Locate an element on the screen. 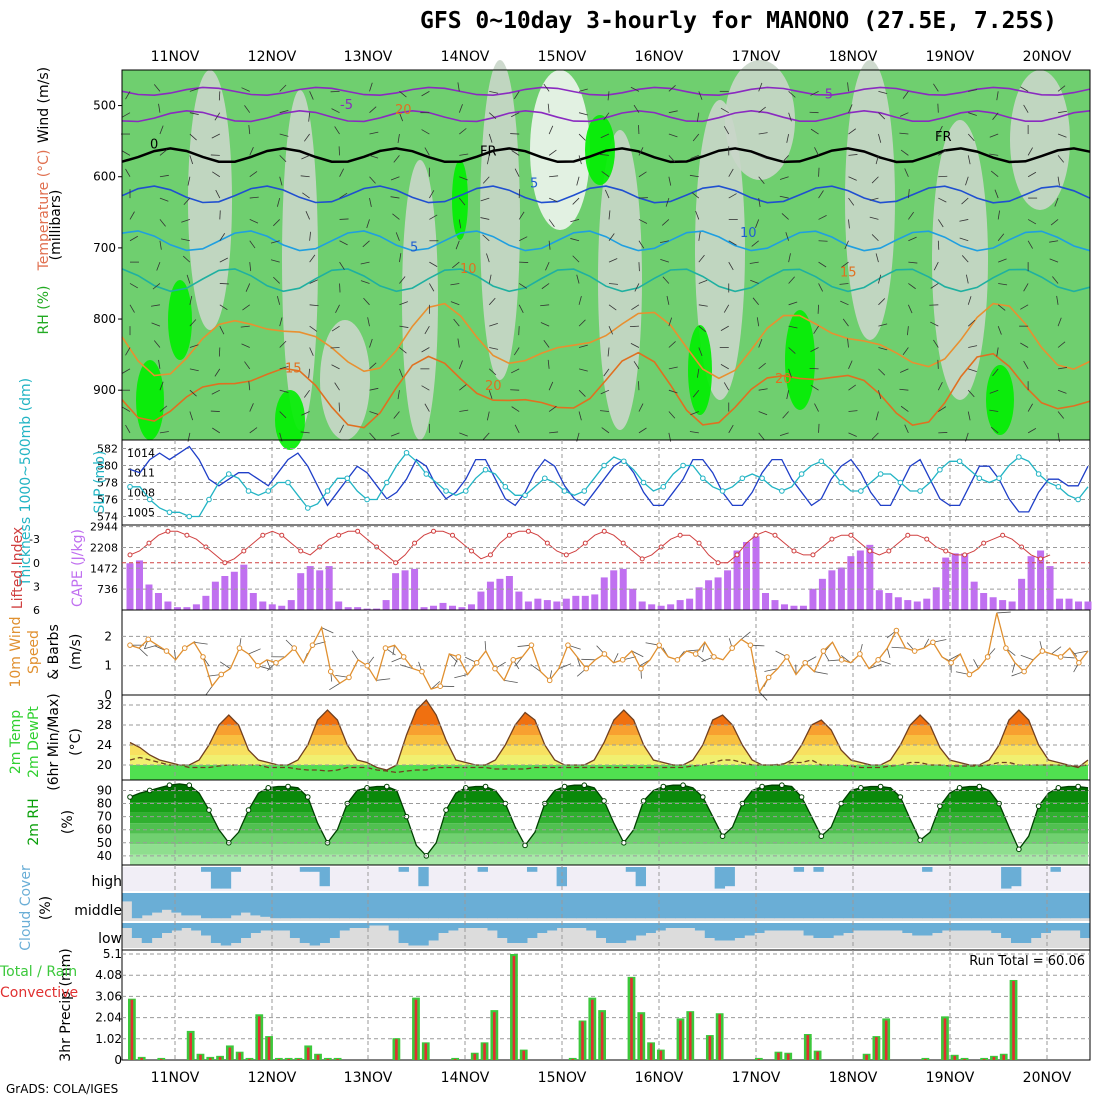 This screenshot has height=1100, width=1100. rh-tick-label: 70 is located at coordinates (104, 817).